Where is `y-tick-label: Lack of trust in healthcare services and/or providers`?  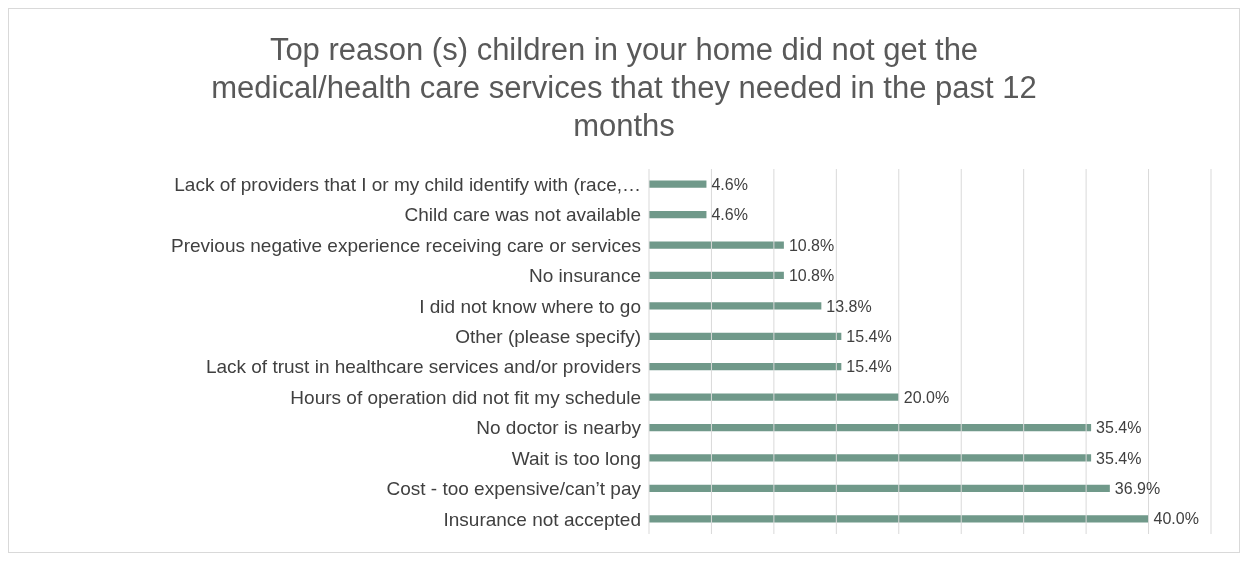 y-tick-label: Lack of trust in healthcare services and/or providers is located at coordinates (423, 367).